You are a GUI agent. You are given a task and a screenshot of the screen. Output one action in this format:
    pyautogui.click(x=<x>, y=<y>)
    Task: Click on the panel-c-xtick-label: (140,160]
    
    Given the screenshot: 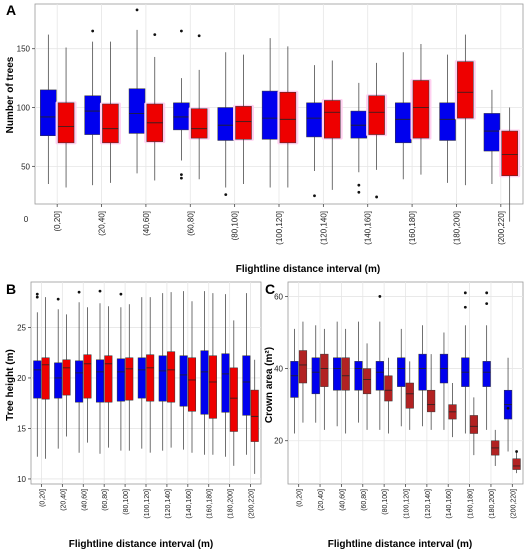 What is the action you would take?
    pyautogui.click(x=449, y=504)
    